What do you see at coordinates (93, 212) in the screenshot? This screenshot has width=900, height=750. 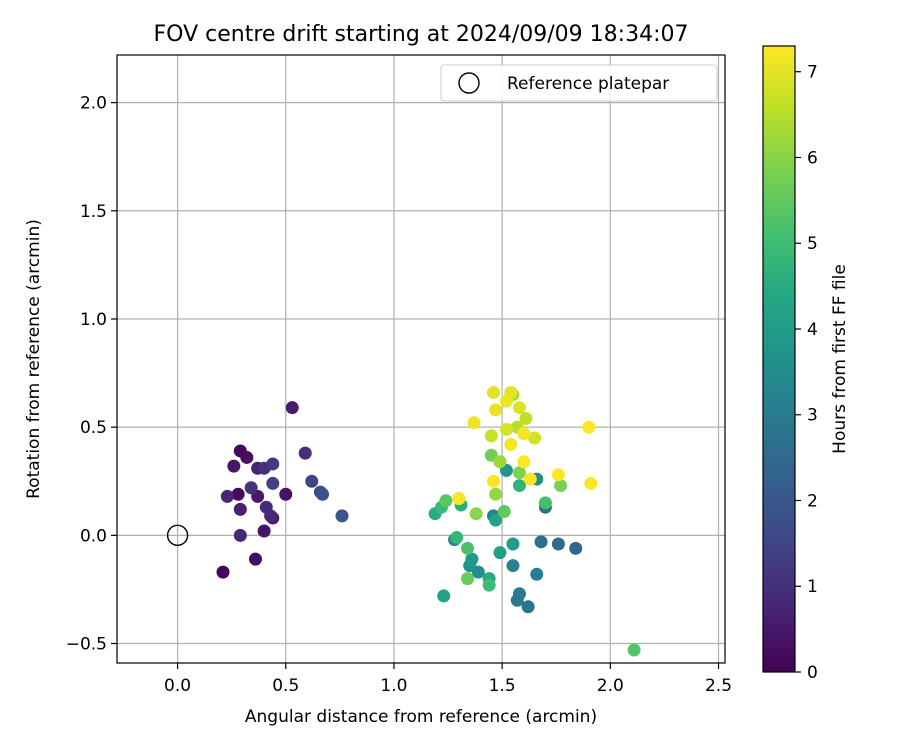 I see `y-tick-label: 1.5` at bounding box center [93, 212].